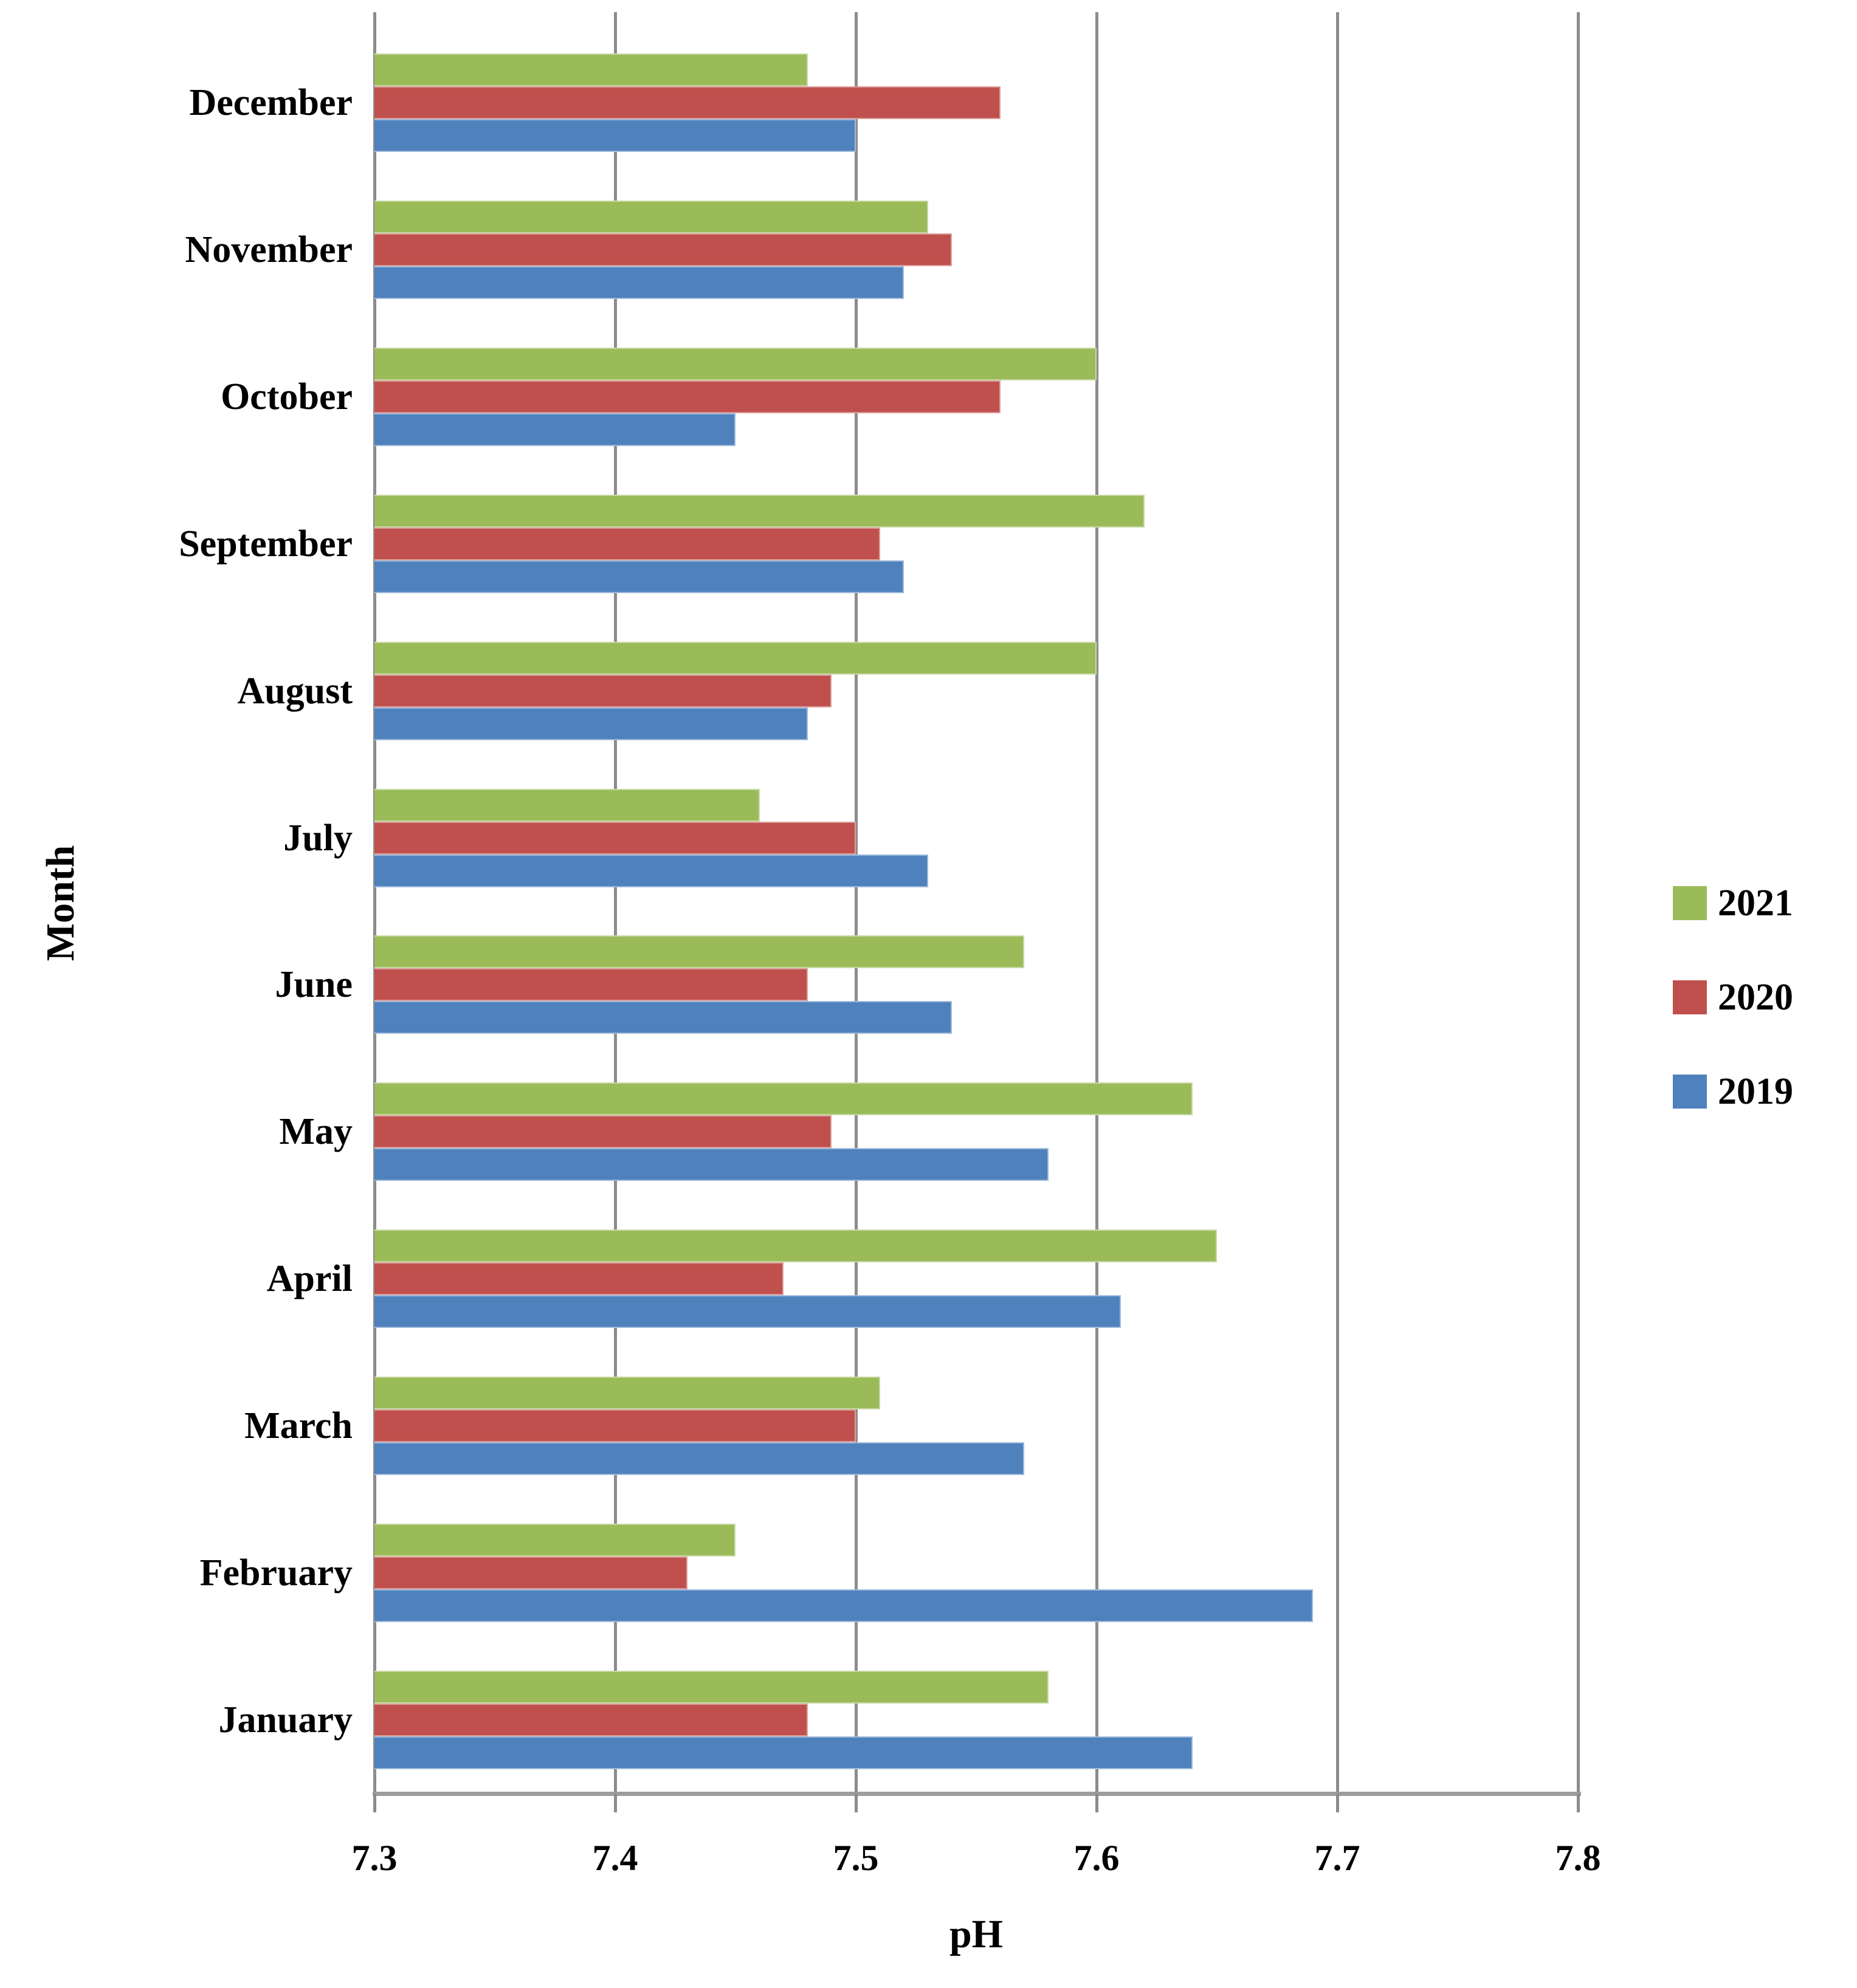  What do you see at coordinates (295, 691) in the screenshot?
I see `category-label-august: August` at bounding box center [295, 691].